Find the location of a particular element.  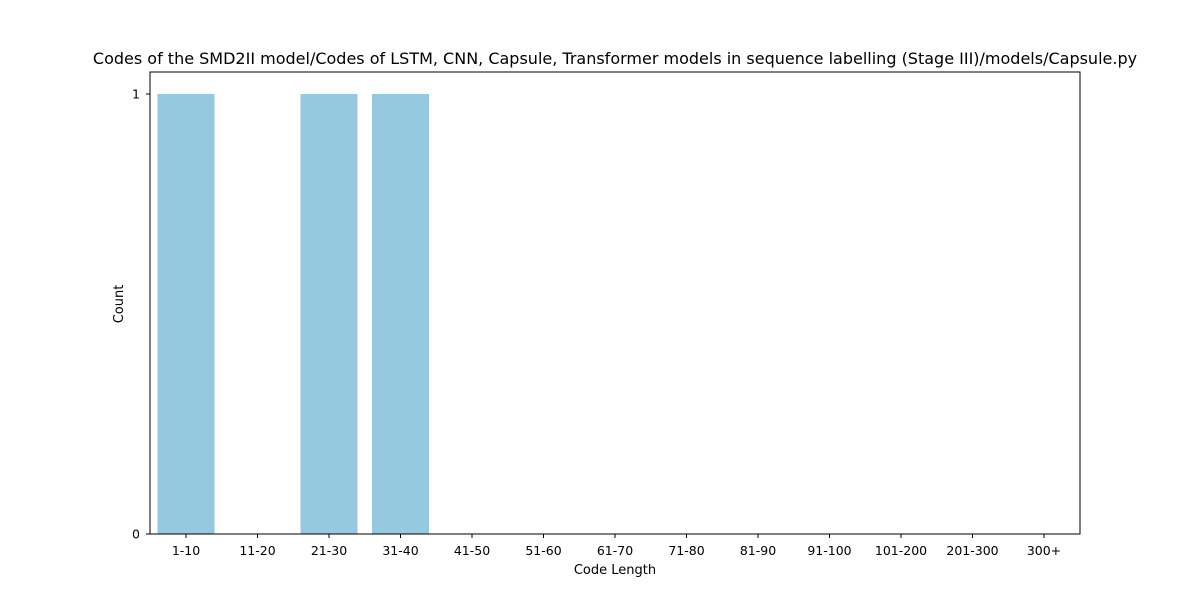

x-tick-label: 201-300 is located at coordinates (972, 550).